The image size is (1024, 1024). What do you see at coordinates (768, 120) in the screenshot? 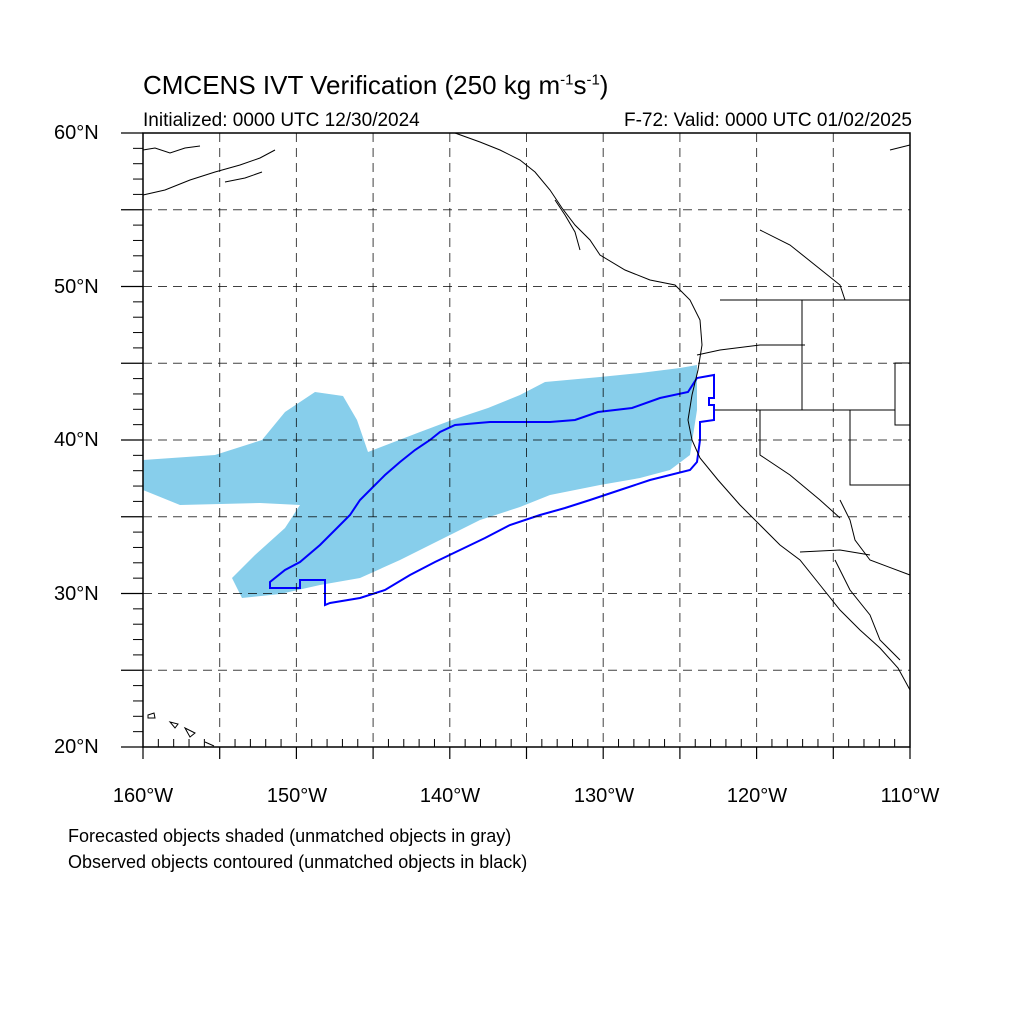
I see `valid-time-label: F-72: Valid: 0000 UTC 01/02/2025` at bounding box center [768, 120].